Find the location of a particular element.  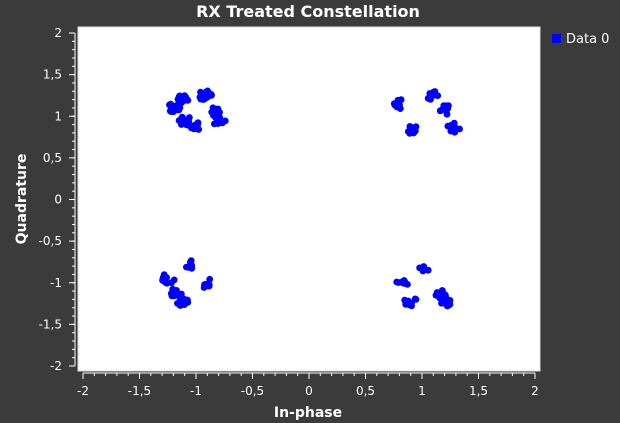

x-tick-label: 1,5 is located at coordinates (478, 391).